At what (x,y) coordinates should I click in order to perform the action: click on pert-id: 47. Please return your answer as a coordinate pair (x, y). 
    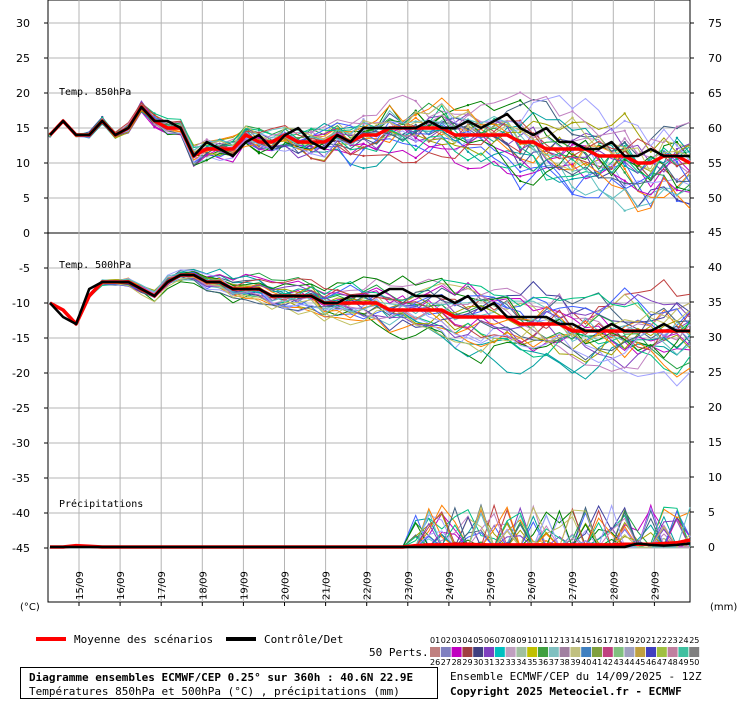
    Looking at the image, I should click on (662, 662).